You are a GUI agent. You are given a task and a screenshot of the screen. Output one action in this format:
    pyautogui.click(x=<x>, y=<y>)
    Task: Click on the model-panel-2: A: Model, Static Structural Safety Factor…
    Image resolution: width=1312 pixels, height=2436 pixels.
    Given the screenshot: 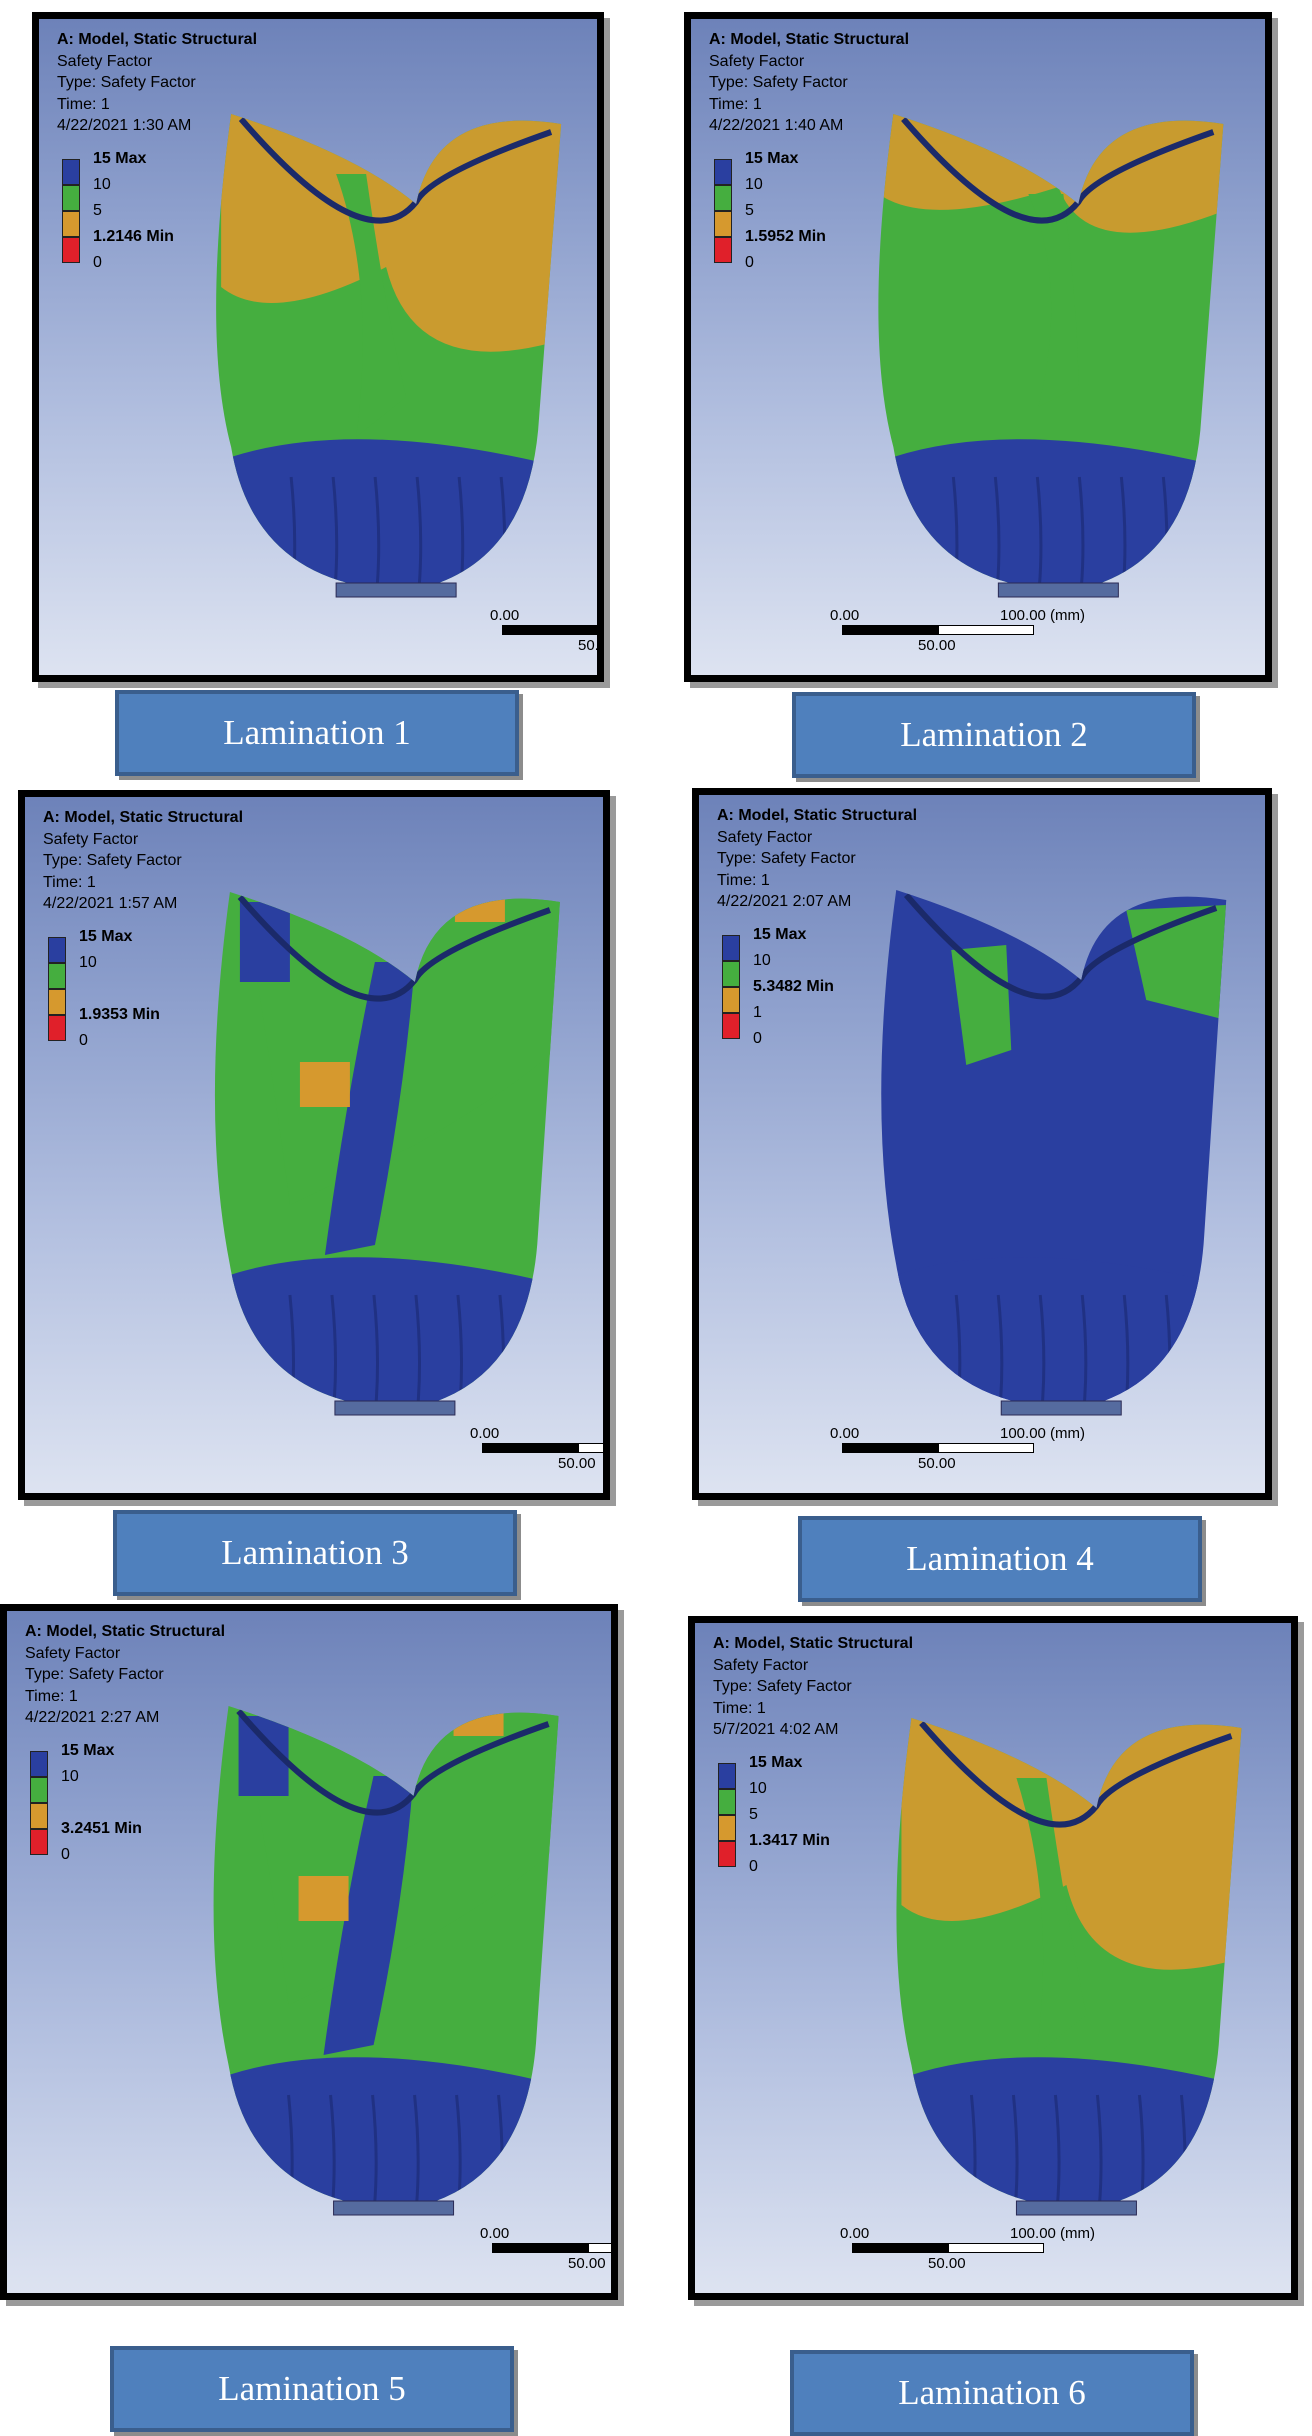 What is the action you would take?
    pyautogui.click(x=978, y=347)
    